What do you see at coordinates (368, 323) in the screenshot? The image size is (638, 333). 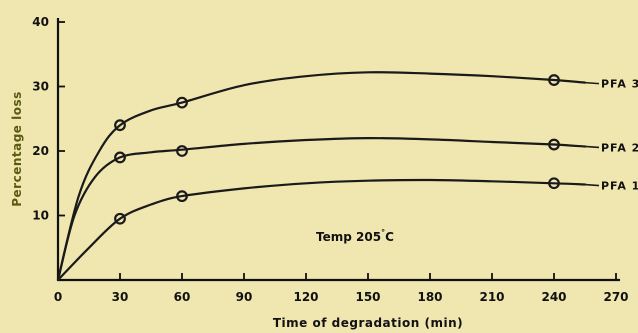 I see `x-axis-title: Time of degradation (min)` at bounding box center [368, 323].